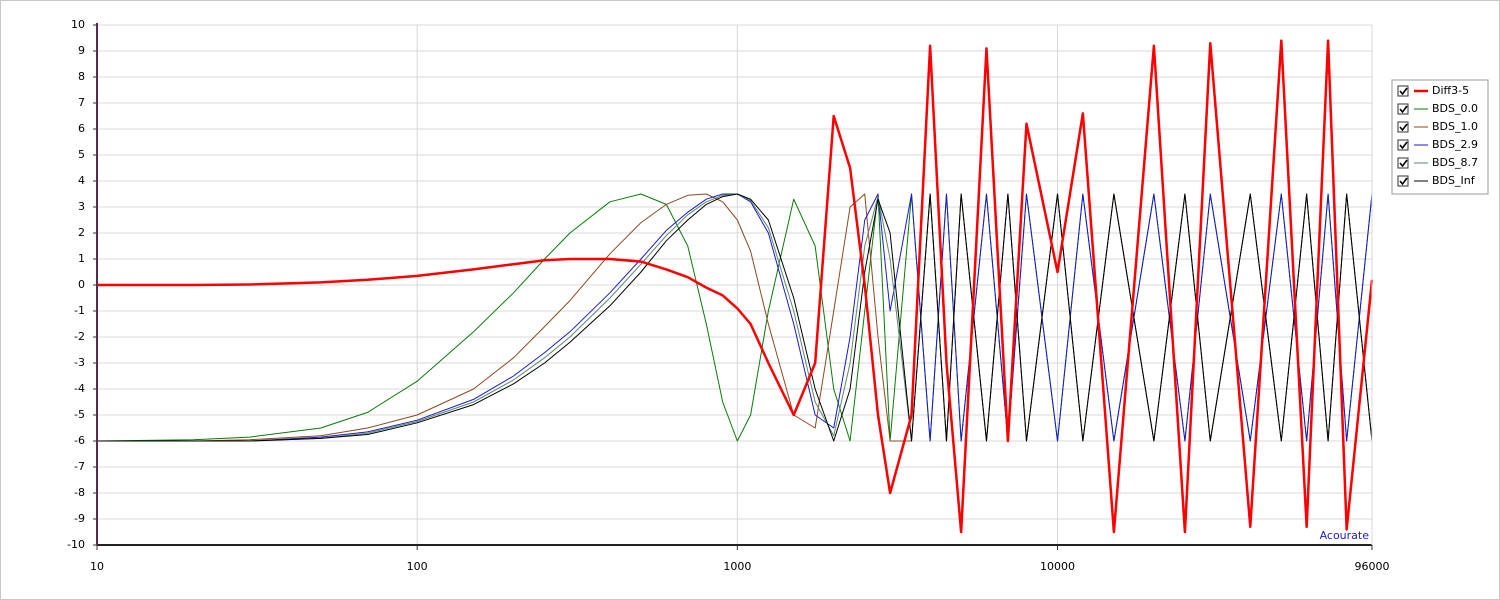  I want to click on y-tick-label: 1, so click(81, 258).